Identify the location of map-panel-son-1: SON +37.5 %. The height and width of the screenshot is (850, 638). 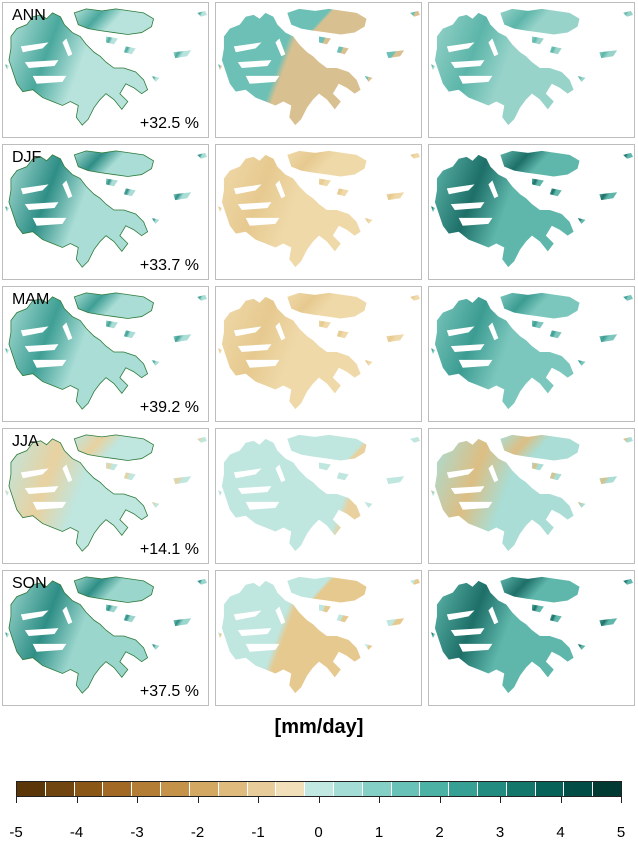
(105, 638).